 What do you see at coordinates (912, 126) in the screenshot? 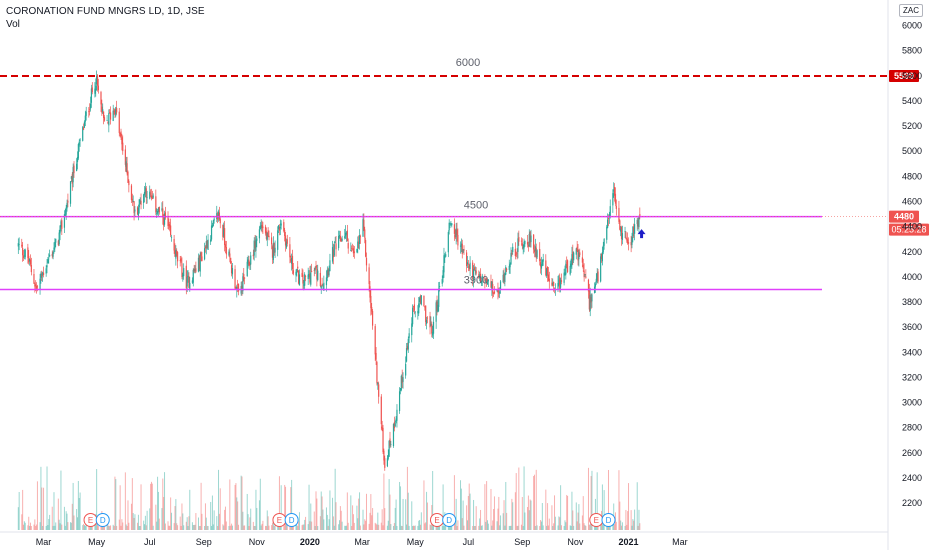
I see `y-tick-label: 5200` at bounding box center [912, 126].